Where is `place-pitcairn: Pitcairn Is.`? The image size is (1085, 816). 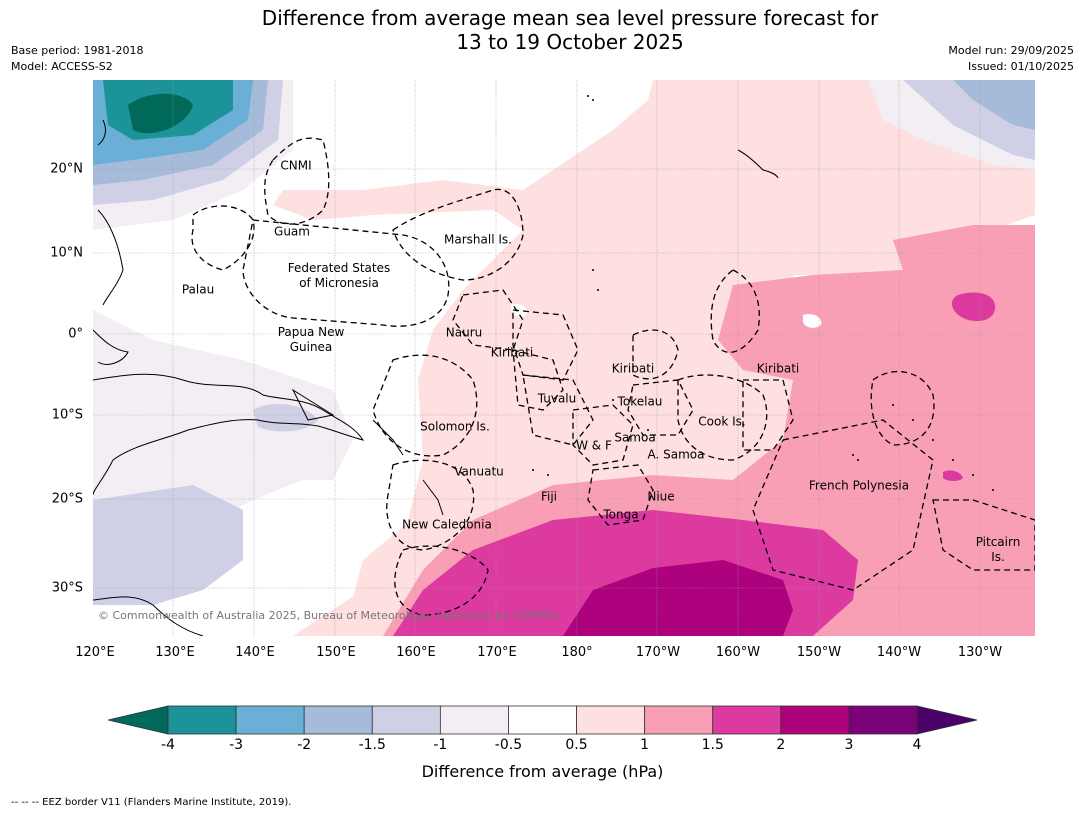 place-pitcairn: Pitcairn Is. is located at coordinates (998, 550).